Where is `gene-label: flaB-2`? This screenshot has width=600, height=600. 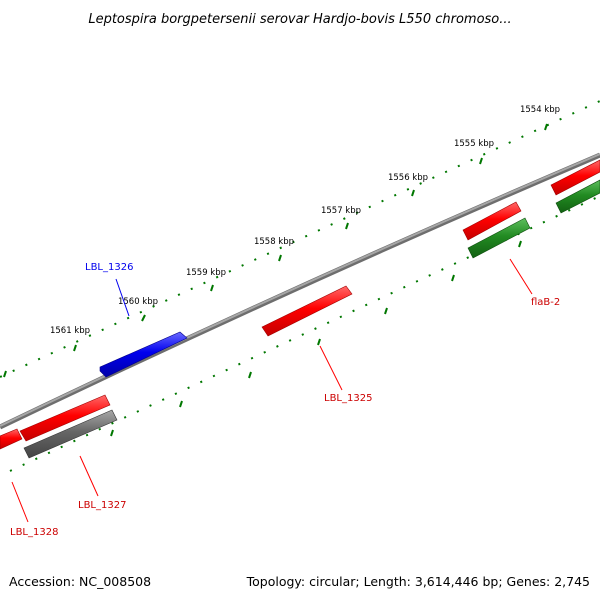 gene-label: flaB-2 is located at coordinates (545, 302).